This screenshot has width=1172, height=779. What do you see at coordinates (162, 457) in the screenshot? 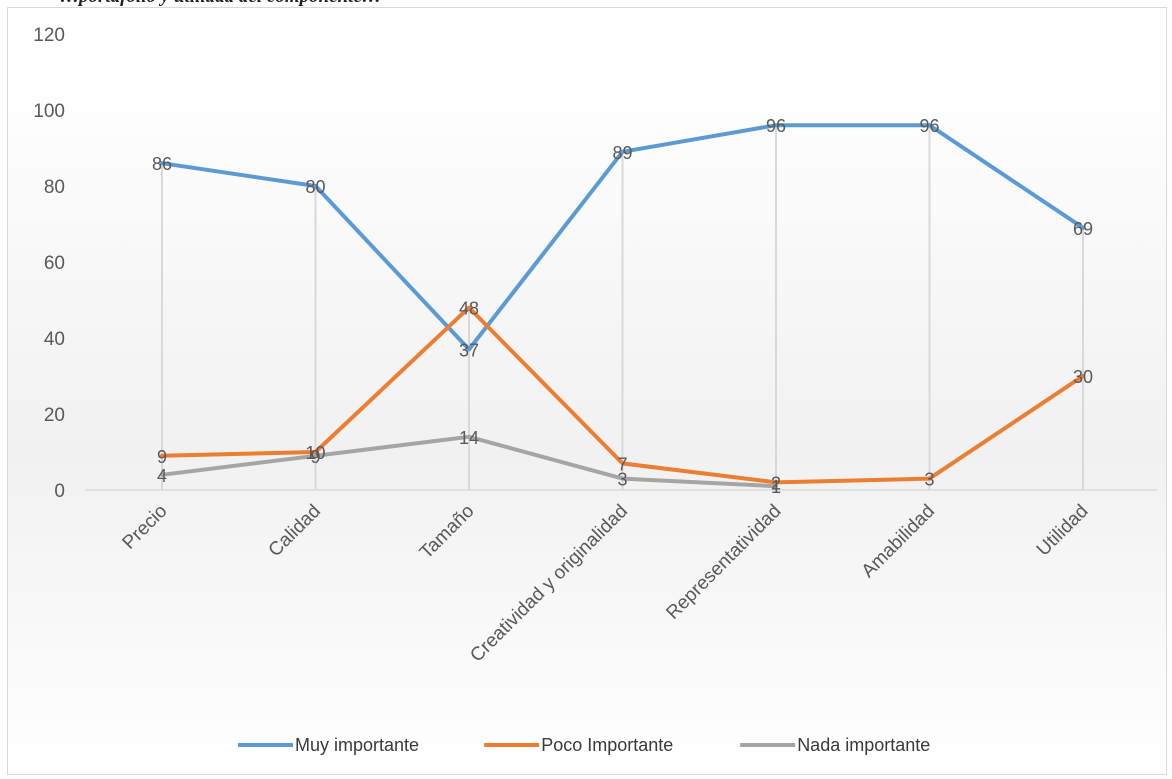
I see `data-label-poco-importante: 9` at bounding box center [162, 457].